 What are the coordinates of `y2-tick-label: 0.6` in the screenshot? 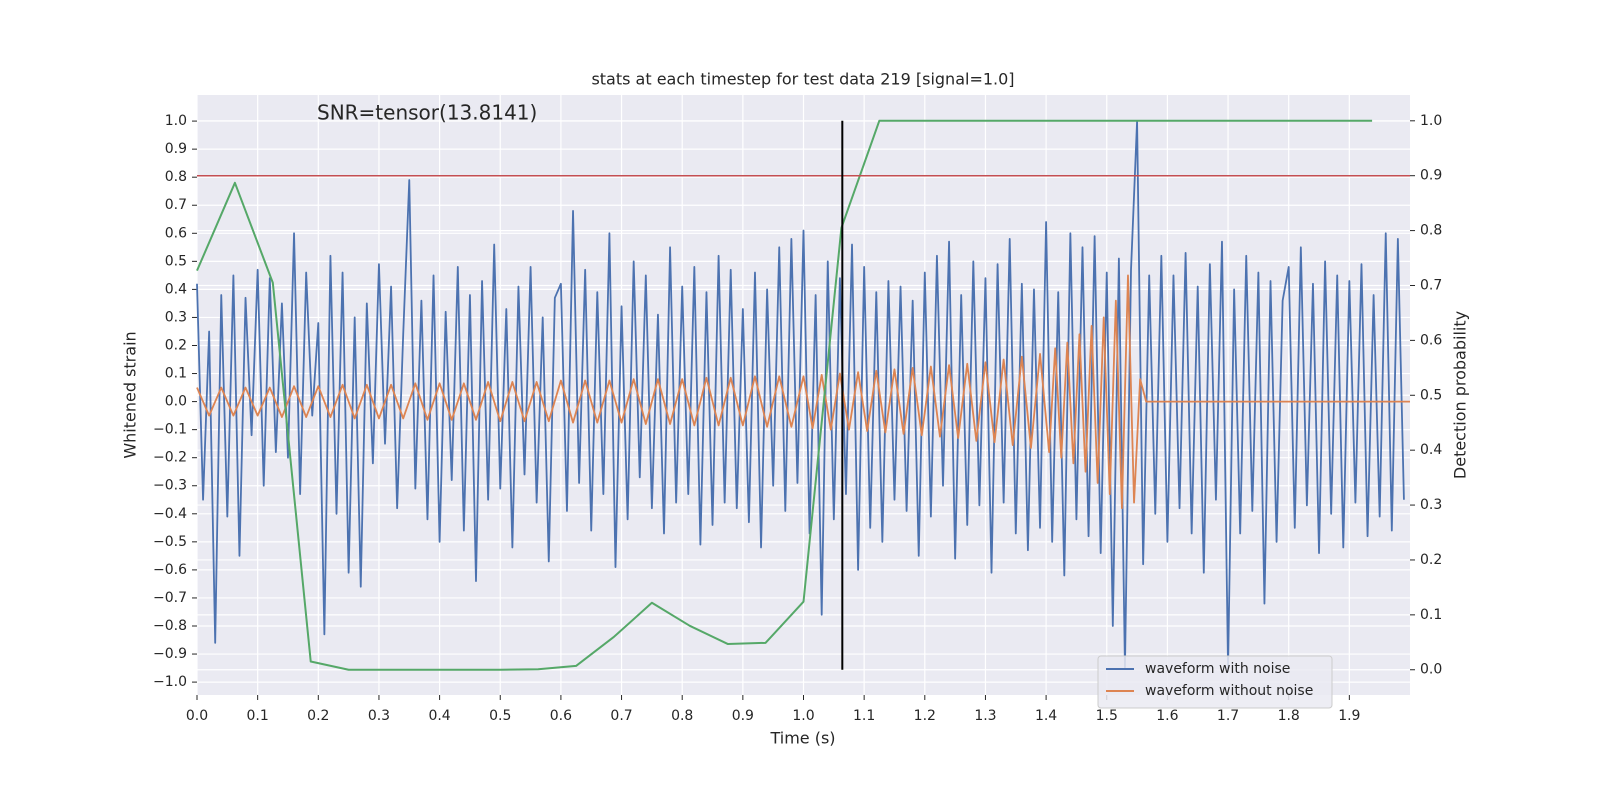 It's located at (1431, 340).